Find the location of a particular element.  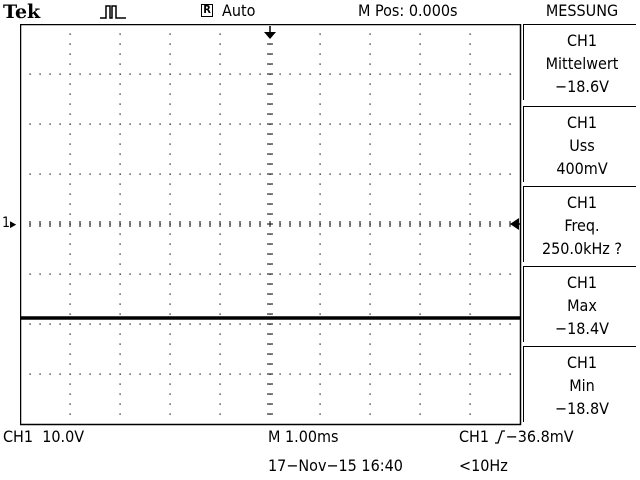

pulse-icon is located at coordinates (113, 12).